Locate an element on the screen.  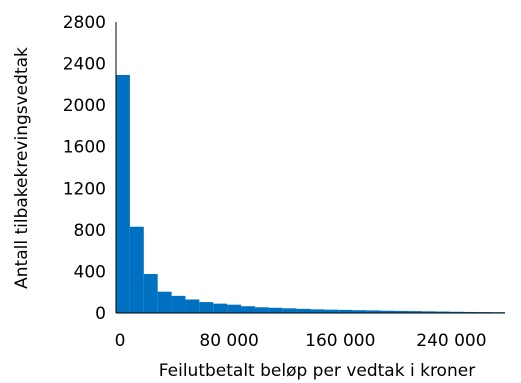
y-tick-label: 0 is located at coordinates (100, 314).